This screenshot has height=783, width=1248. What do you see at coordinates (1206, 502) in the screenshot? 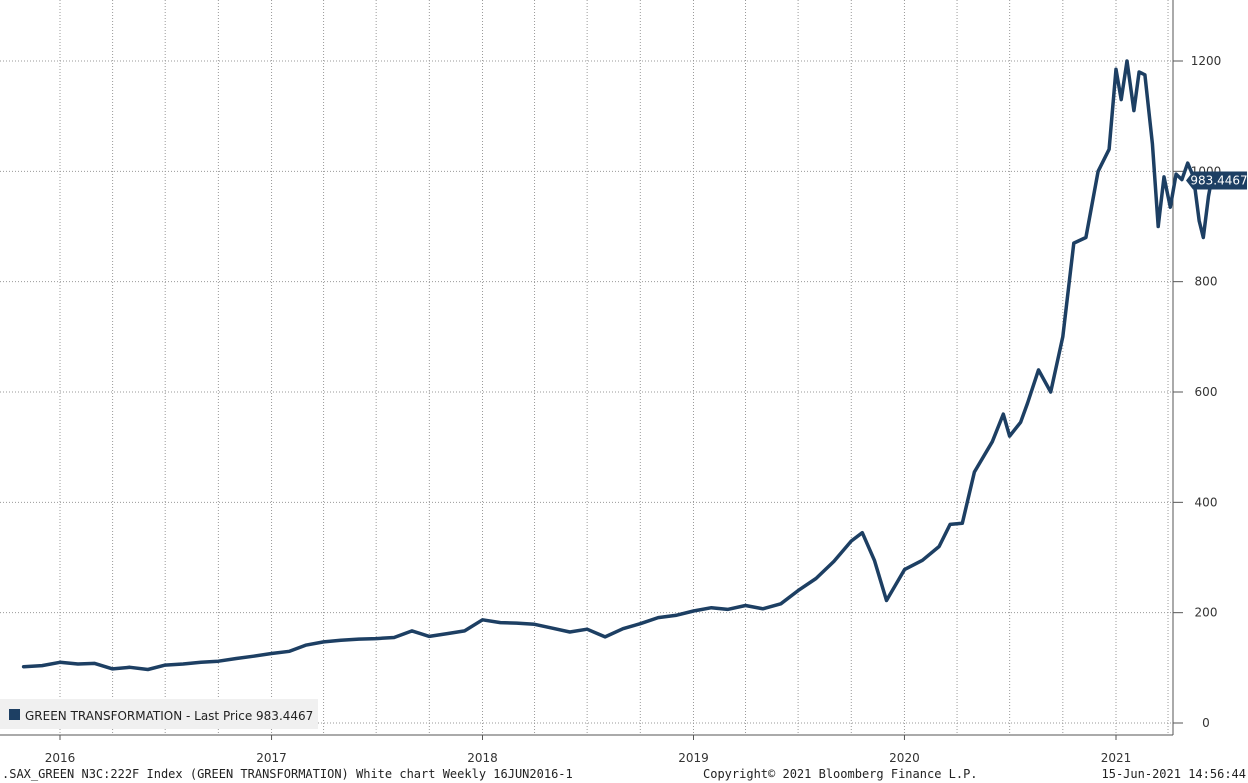
I see `y-tick-label: 400` at bounding box center [1206, 502].